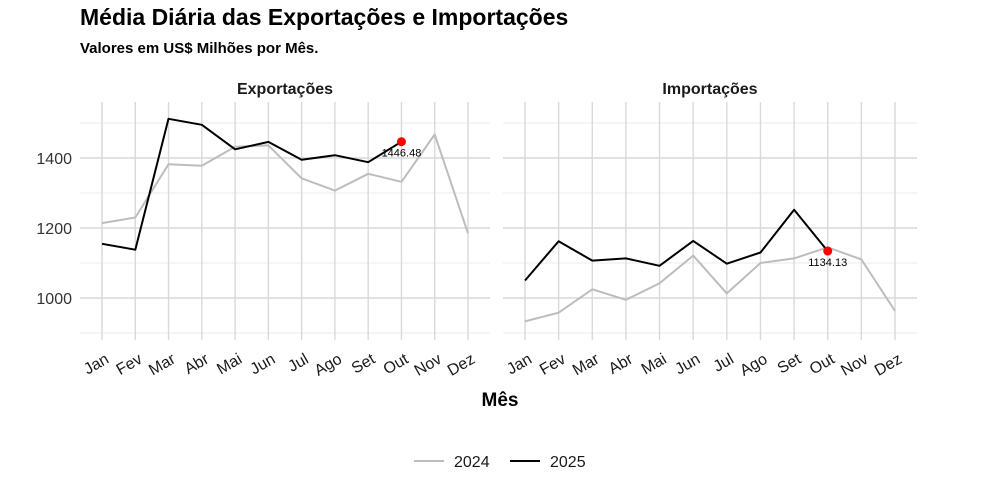 This screenshot has width=1001, height=491. I want to click on highlight-label: 1446.48, so click(402, 154).